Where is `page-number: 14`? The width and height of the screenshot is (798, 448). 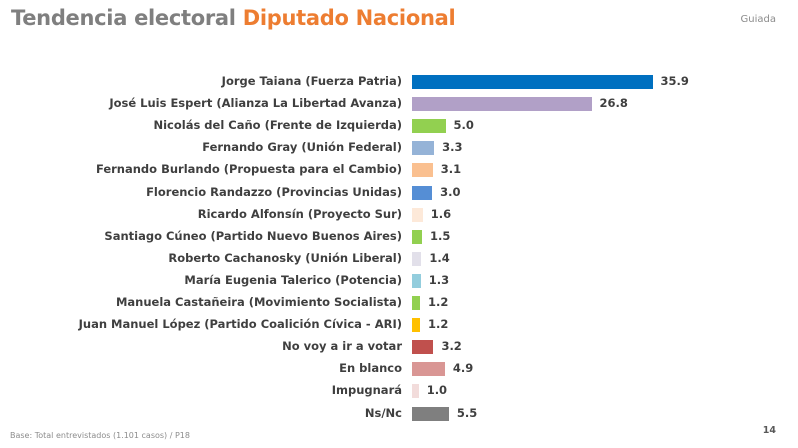 page-number: 14 is located at coordinates (769, 430).